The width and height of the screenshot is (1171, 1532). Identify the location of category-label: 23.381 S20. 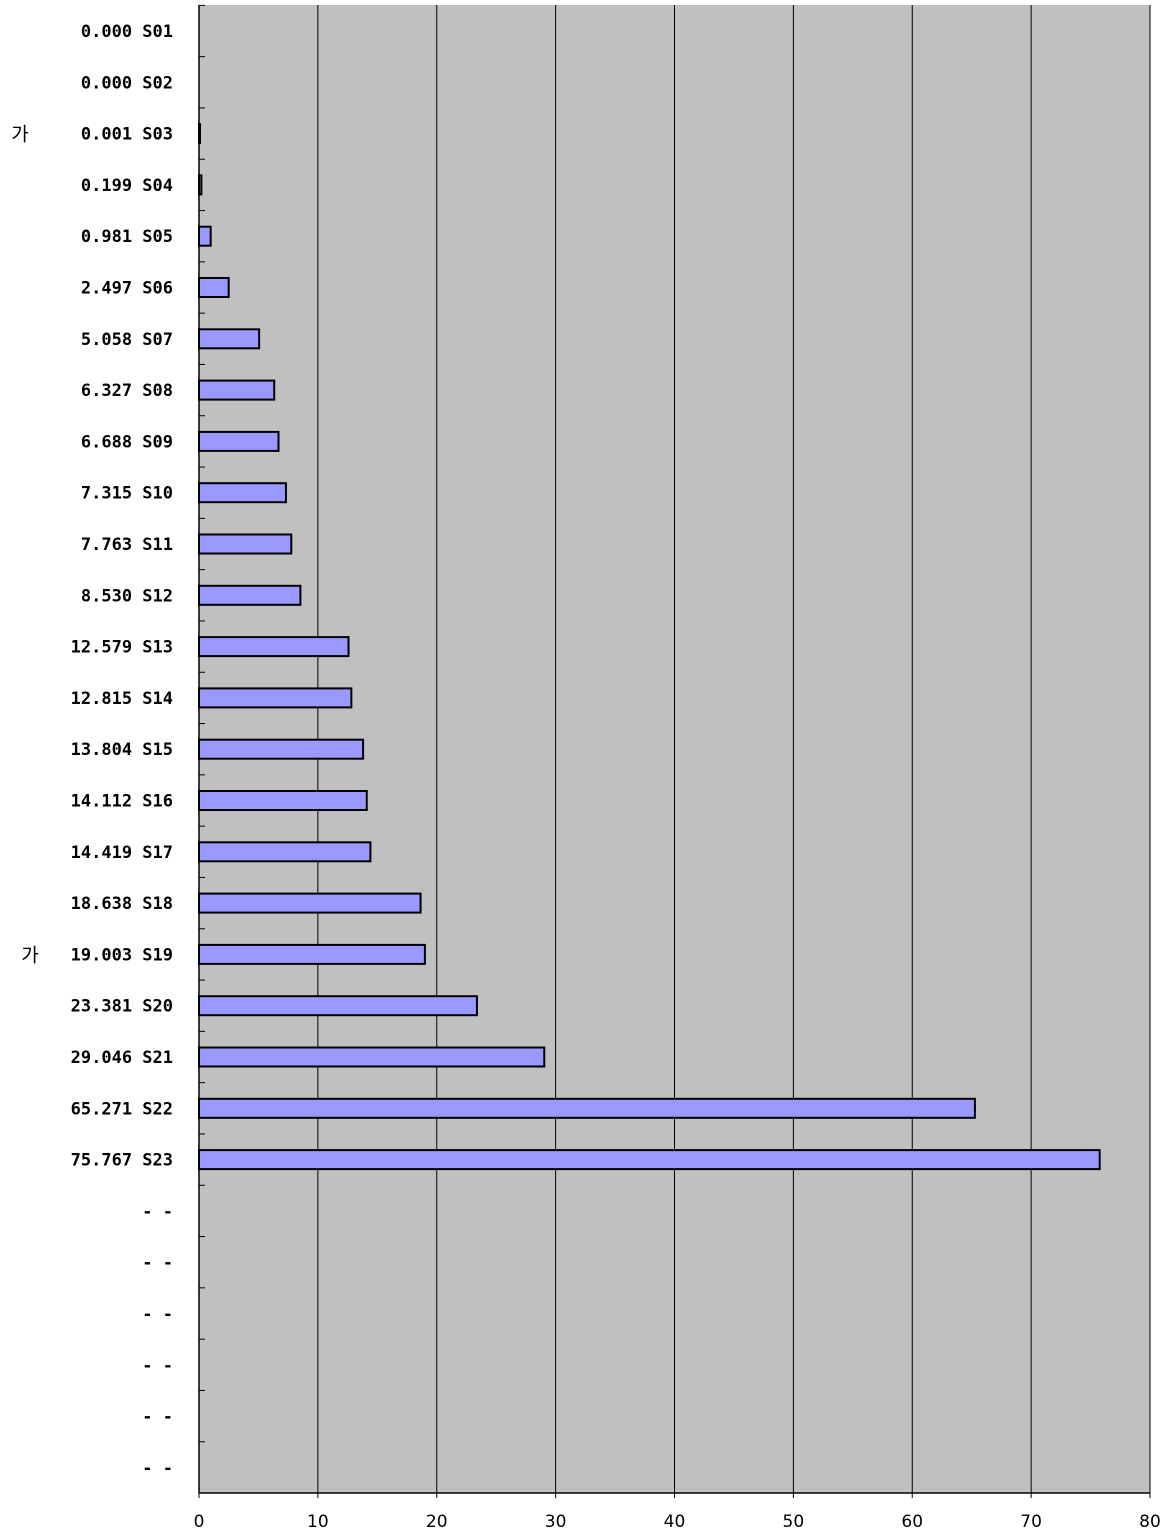
(122, 1007).